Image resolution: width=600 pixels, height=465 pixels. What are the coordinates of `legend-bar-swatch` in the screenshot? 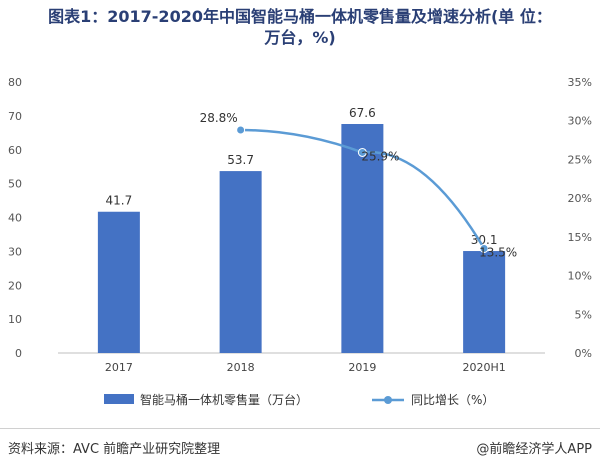 It's located at (119, 399).